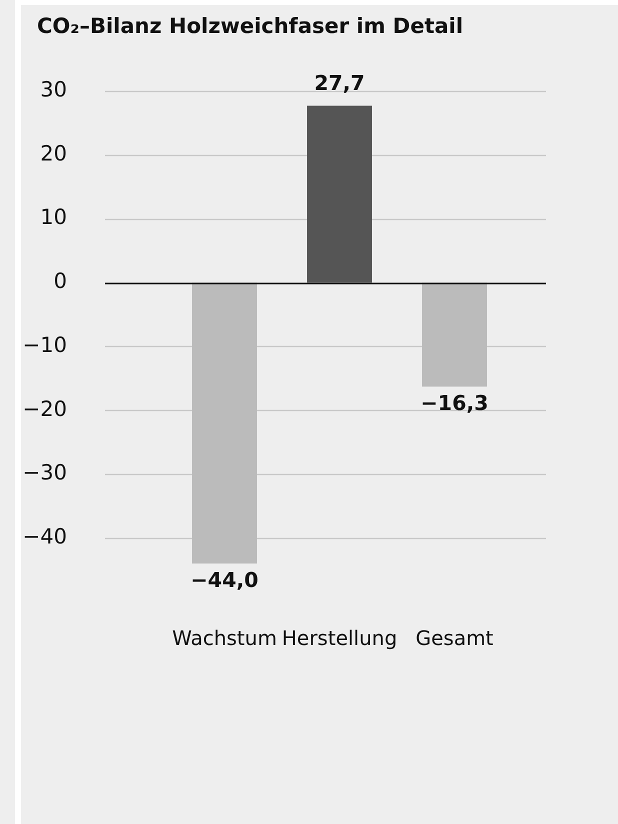 This screenshot has height=824, width=618. What do you see at coordinates (44, 536) in the screenshot?
I see `y-tick-label: −40` at bounding box center [44, 536].